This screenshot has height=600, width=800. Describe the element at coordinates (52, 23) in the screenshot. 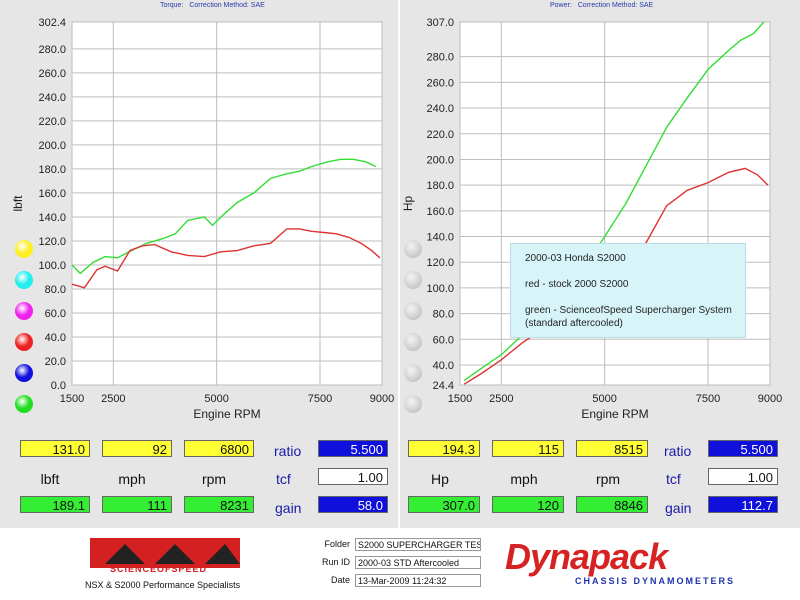

I see `y-tick-label: 302.4` at that location.